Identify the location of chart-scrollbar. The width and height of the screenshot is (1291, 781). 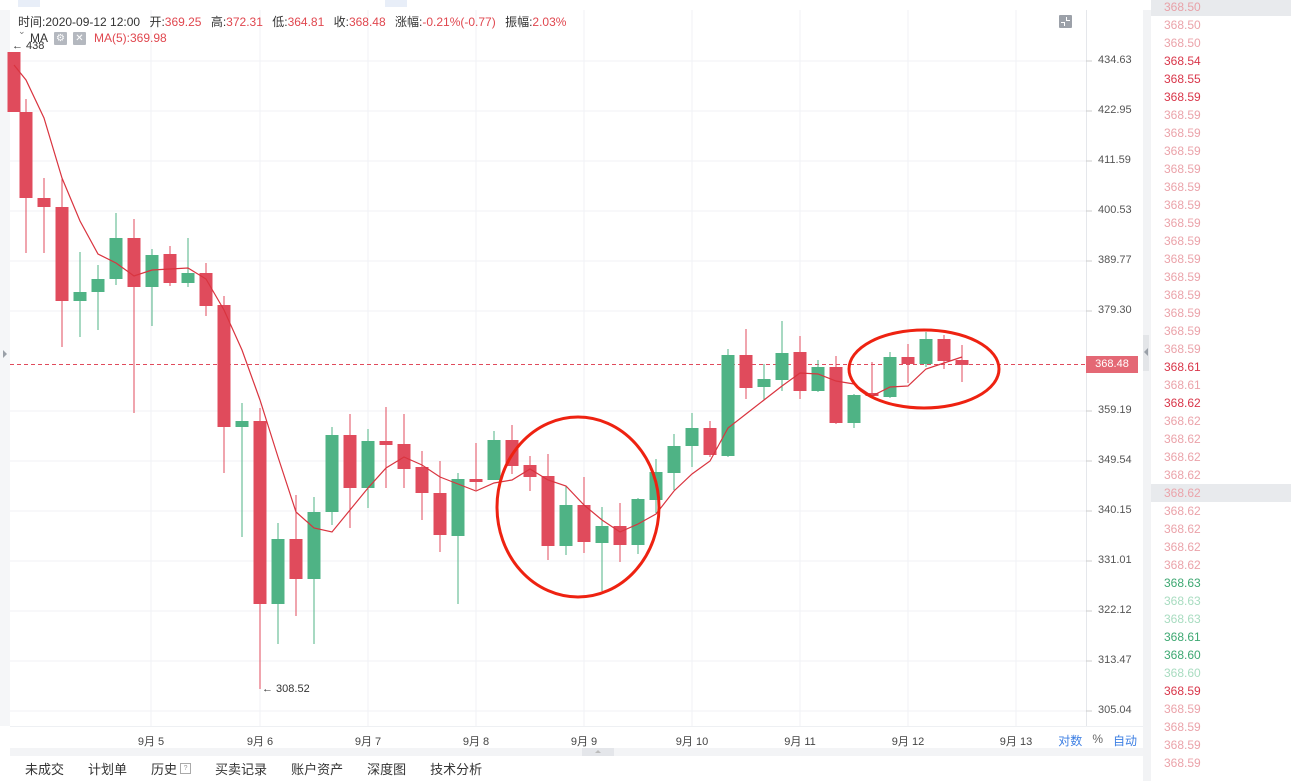
(576, 752).